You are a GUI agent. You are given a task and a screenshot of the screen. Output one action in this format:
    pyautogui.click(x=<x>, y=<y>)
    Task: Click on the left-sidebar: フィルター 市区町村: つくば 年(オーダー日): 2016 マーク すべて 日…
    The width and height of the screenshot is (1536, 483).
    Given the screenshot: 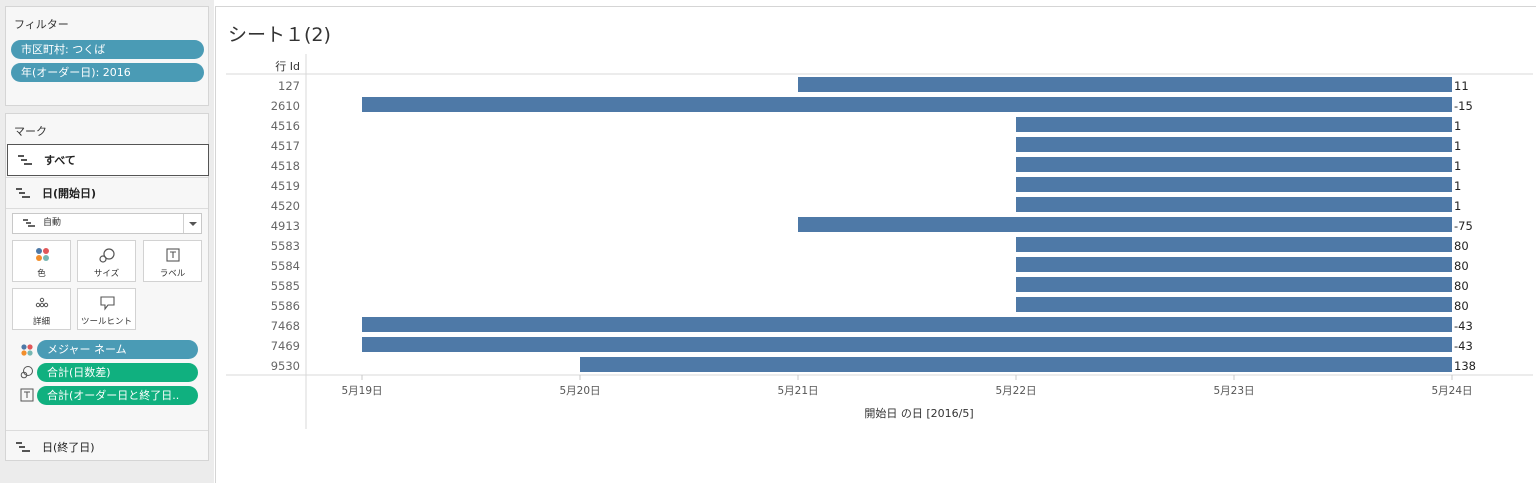 What is the action you would take?
    pyautogui.click(x=107, y=241)
    